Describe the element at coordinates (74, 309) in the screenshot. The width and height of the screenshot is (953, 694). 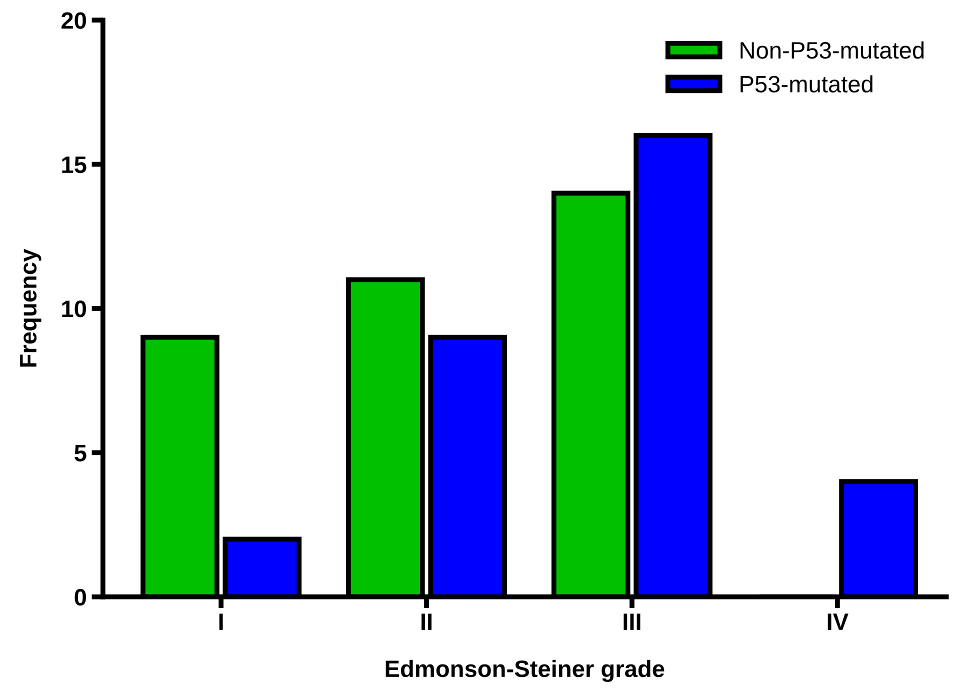
I see `y-tick-label: 10` at that location.